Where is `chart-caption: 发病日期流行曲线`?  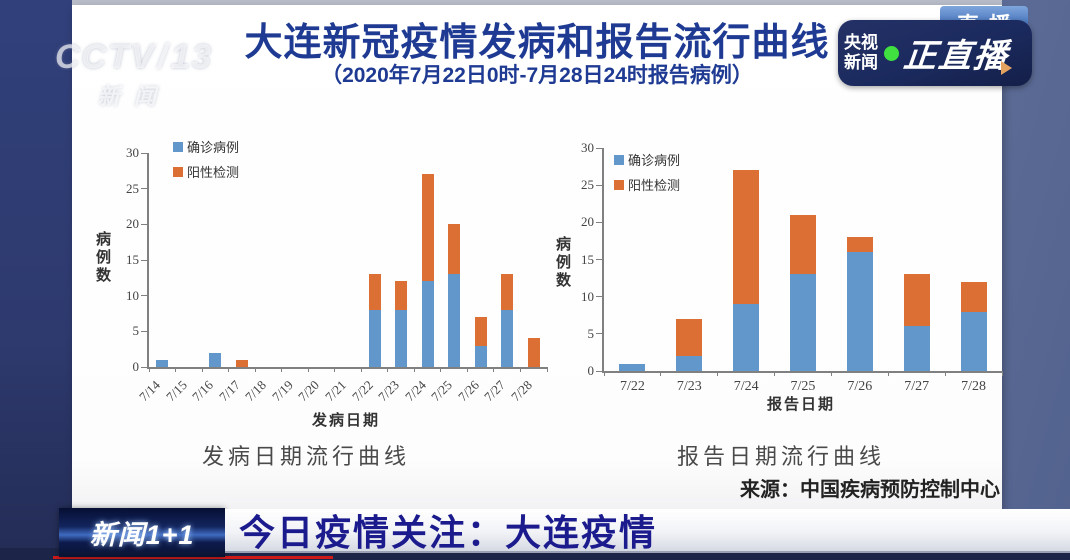 chart-caption: 发病日期流行曲线 is located at coordinates (305, 456).